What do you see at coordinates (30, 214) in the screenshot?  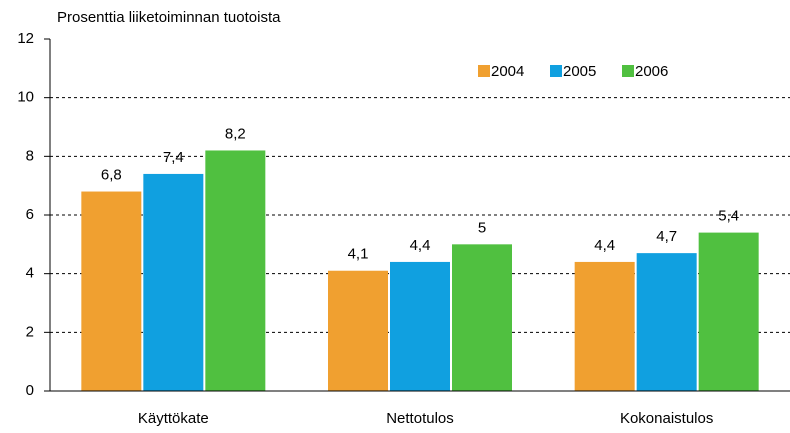 I see `y-tick-label: 6` at bounding box center [30, 214].